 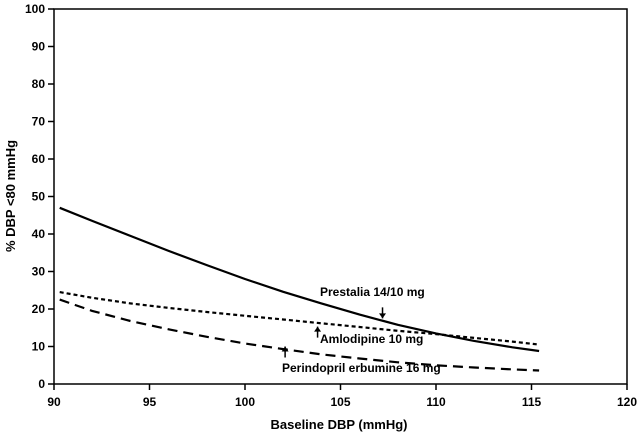 I want to click on y-tick-label: 50, so click(x=39, y=197).